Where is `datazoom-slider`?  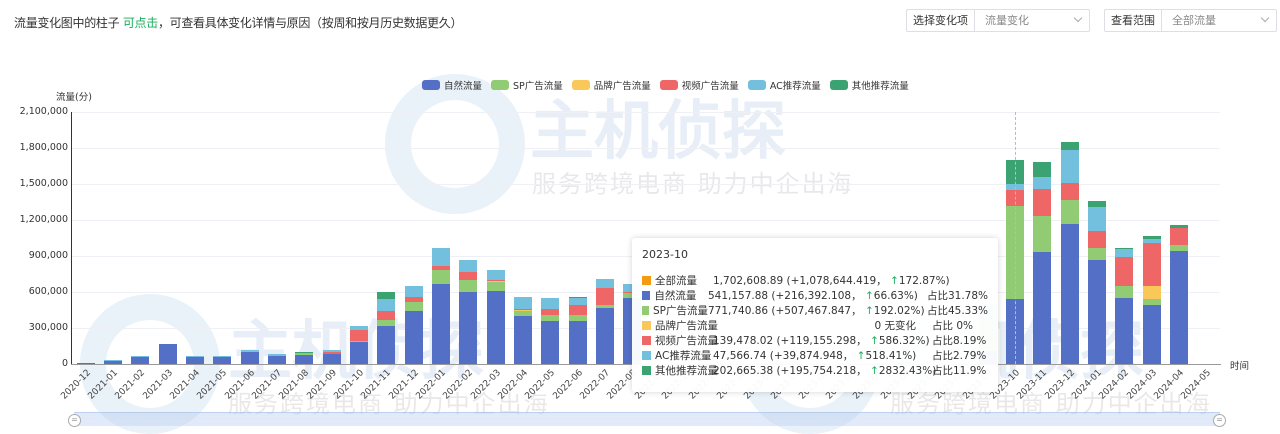 datazoom-slider is located at coordinates (647, 419).